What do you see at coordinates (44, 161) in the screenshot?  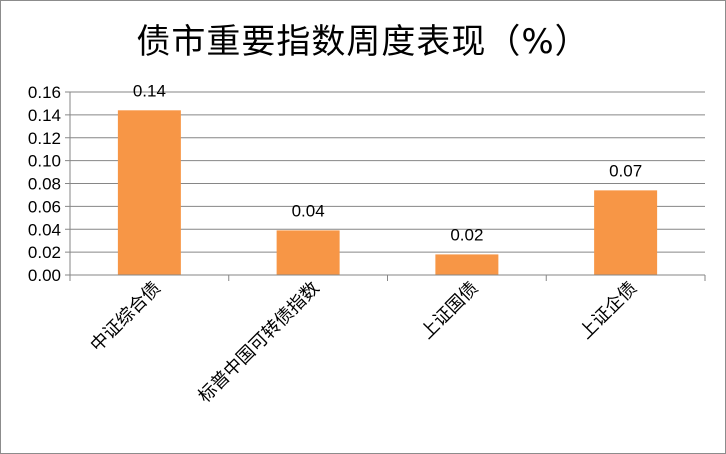 I see `y-tick-label: 0.10` at bounding box center [44, 161].